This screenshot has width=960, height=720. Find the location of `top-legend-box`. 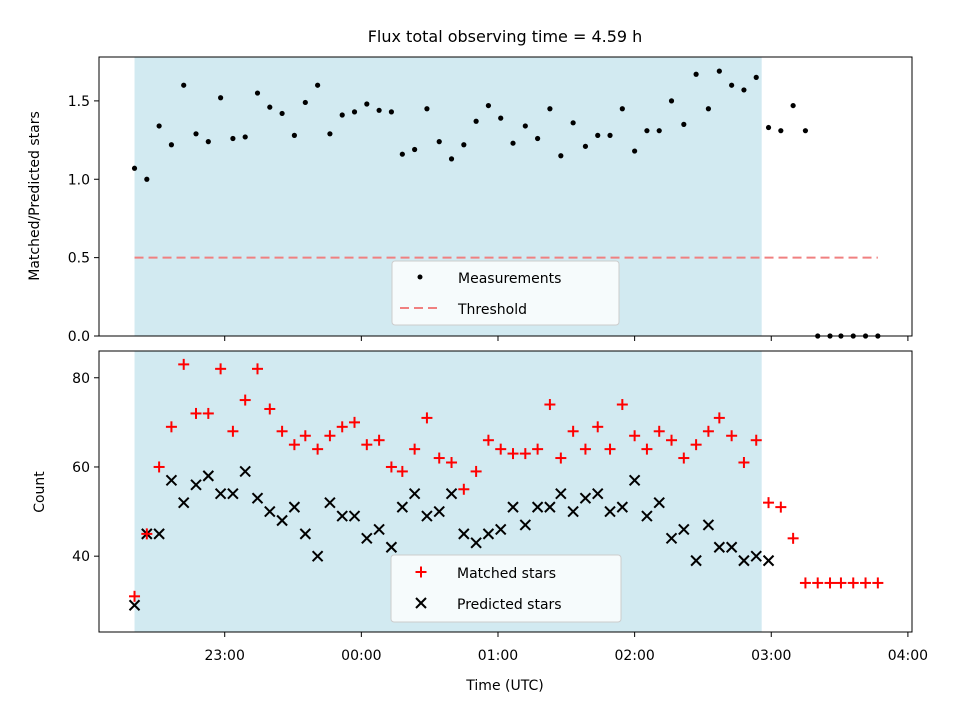

top-legend-box is located at coordinates (505, 293).